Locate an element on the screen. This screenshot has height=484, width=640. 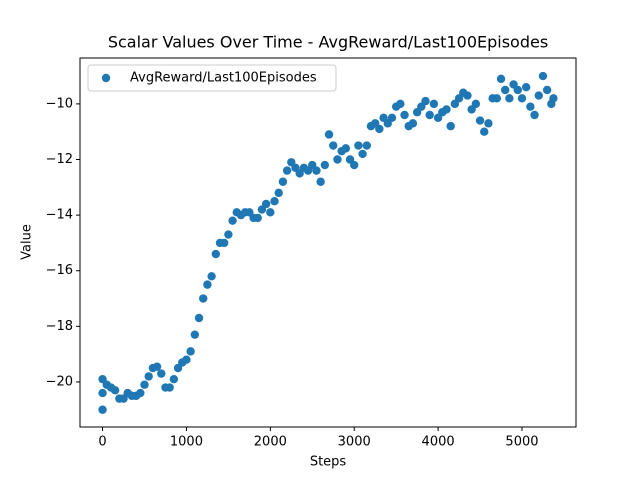
y-tick-label: −20 is located at coordinates (59, 381).